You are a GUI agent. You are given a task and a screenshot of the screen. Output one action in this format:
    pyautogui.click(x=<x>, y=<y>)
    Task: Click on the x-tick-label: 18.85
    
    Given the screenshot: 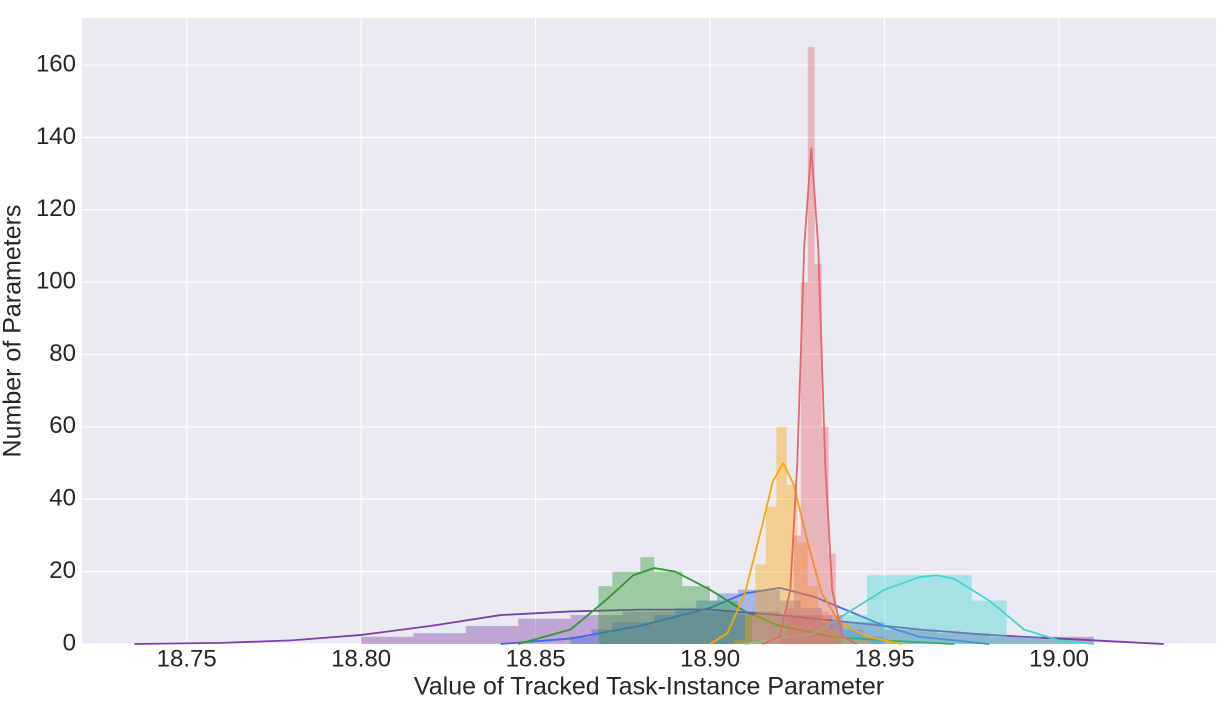 What is the action you would take?
    pyautogui.click(x=536, y=658)
    